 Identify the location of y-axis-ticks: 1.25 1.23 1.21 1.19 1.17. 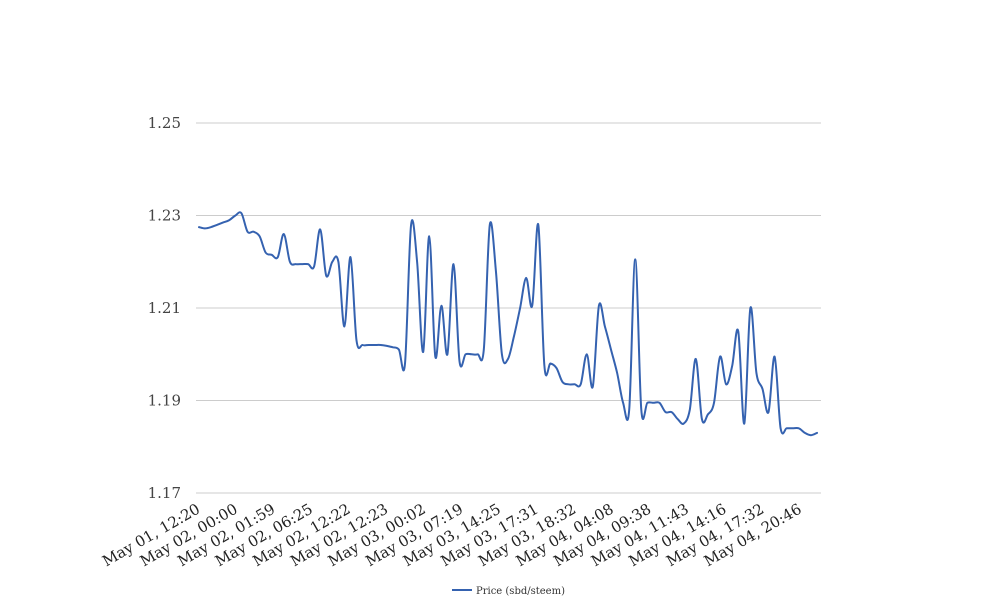
(164, 308).